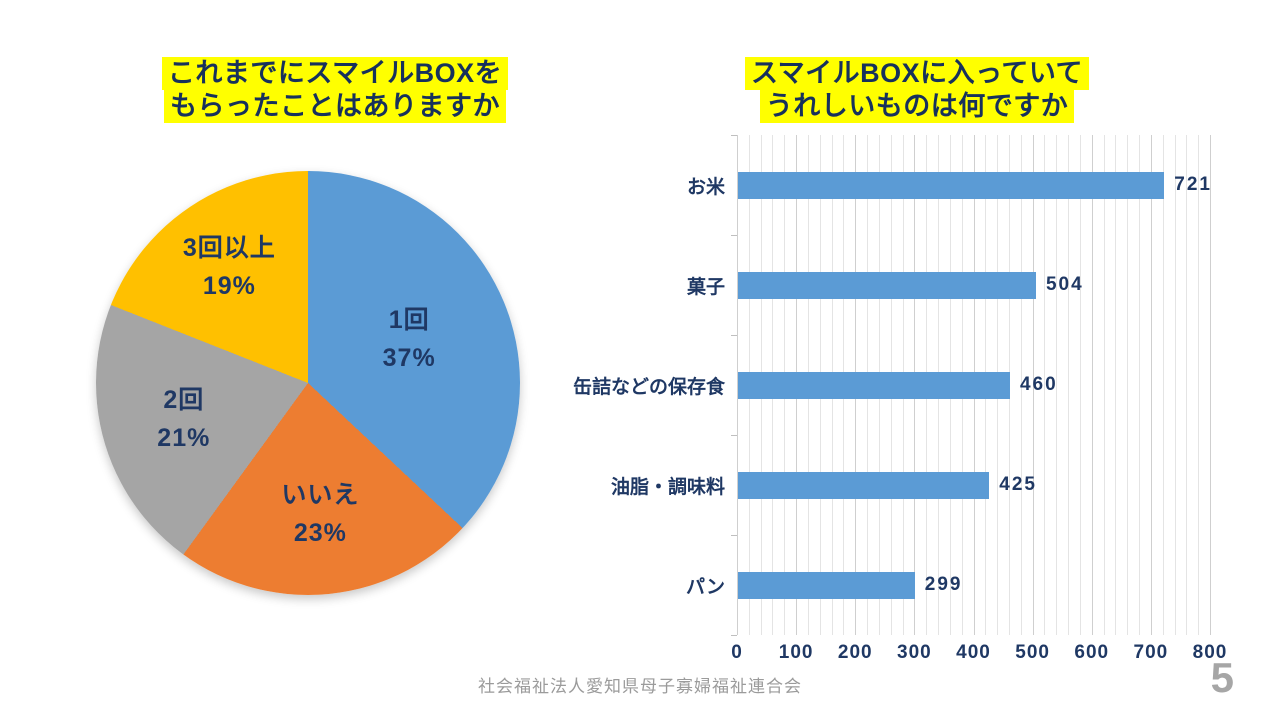  I want to click on x-tick-label: 200, so click(855, 652).